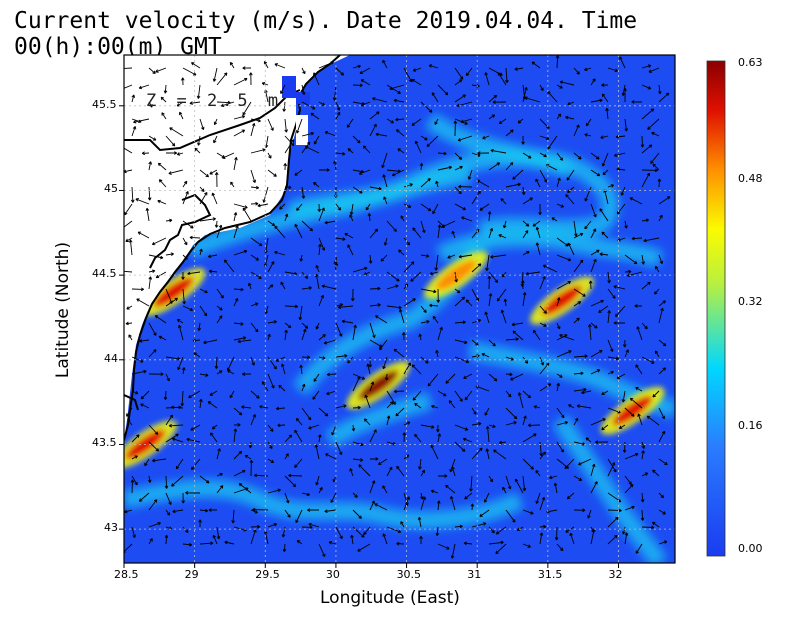 The image size is (800, 618). Describe the element at coordinates (289, 87) in the screenshot. I see `bay-cell` at that location.